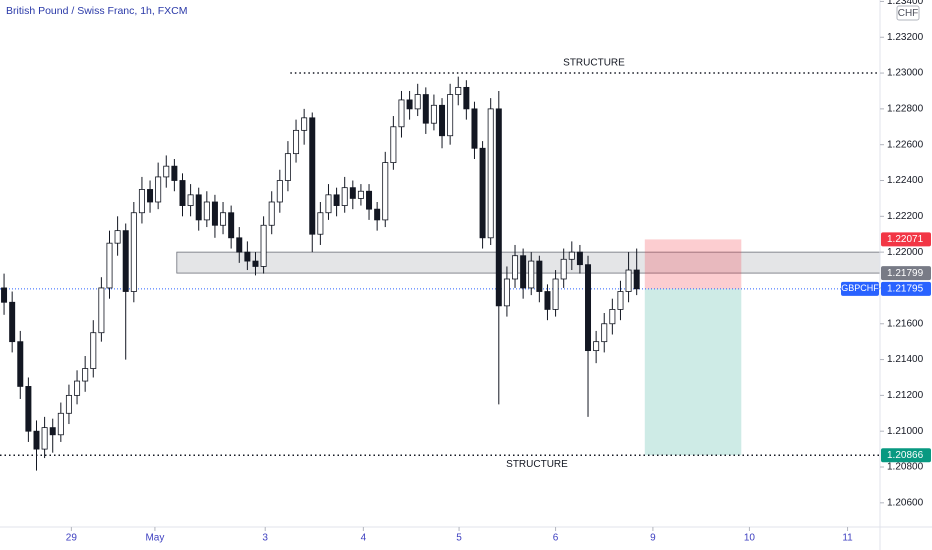 Image resolution: width=932 pixels, height=550 pixels. I want to click on y-tick-label: 1.22200, so click(905, 216).